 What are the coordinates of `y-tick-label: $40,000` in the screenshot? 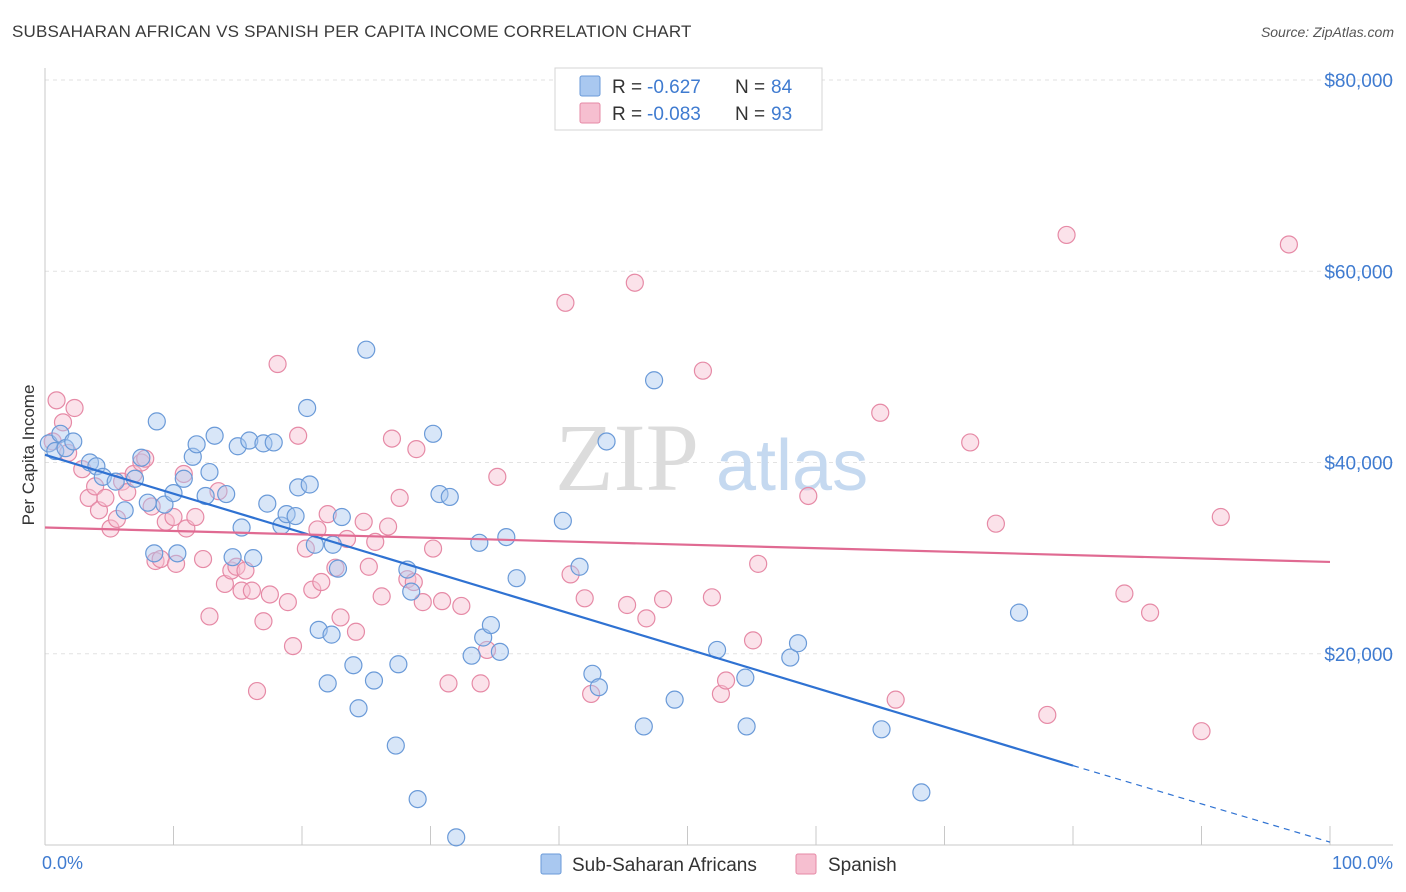 It's located at (1358, 464).